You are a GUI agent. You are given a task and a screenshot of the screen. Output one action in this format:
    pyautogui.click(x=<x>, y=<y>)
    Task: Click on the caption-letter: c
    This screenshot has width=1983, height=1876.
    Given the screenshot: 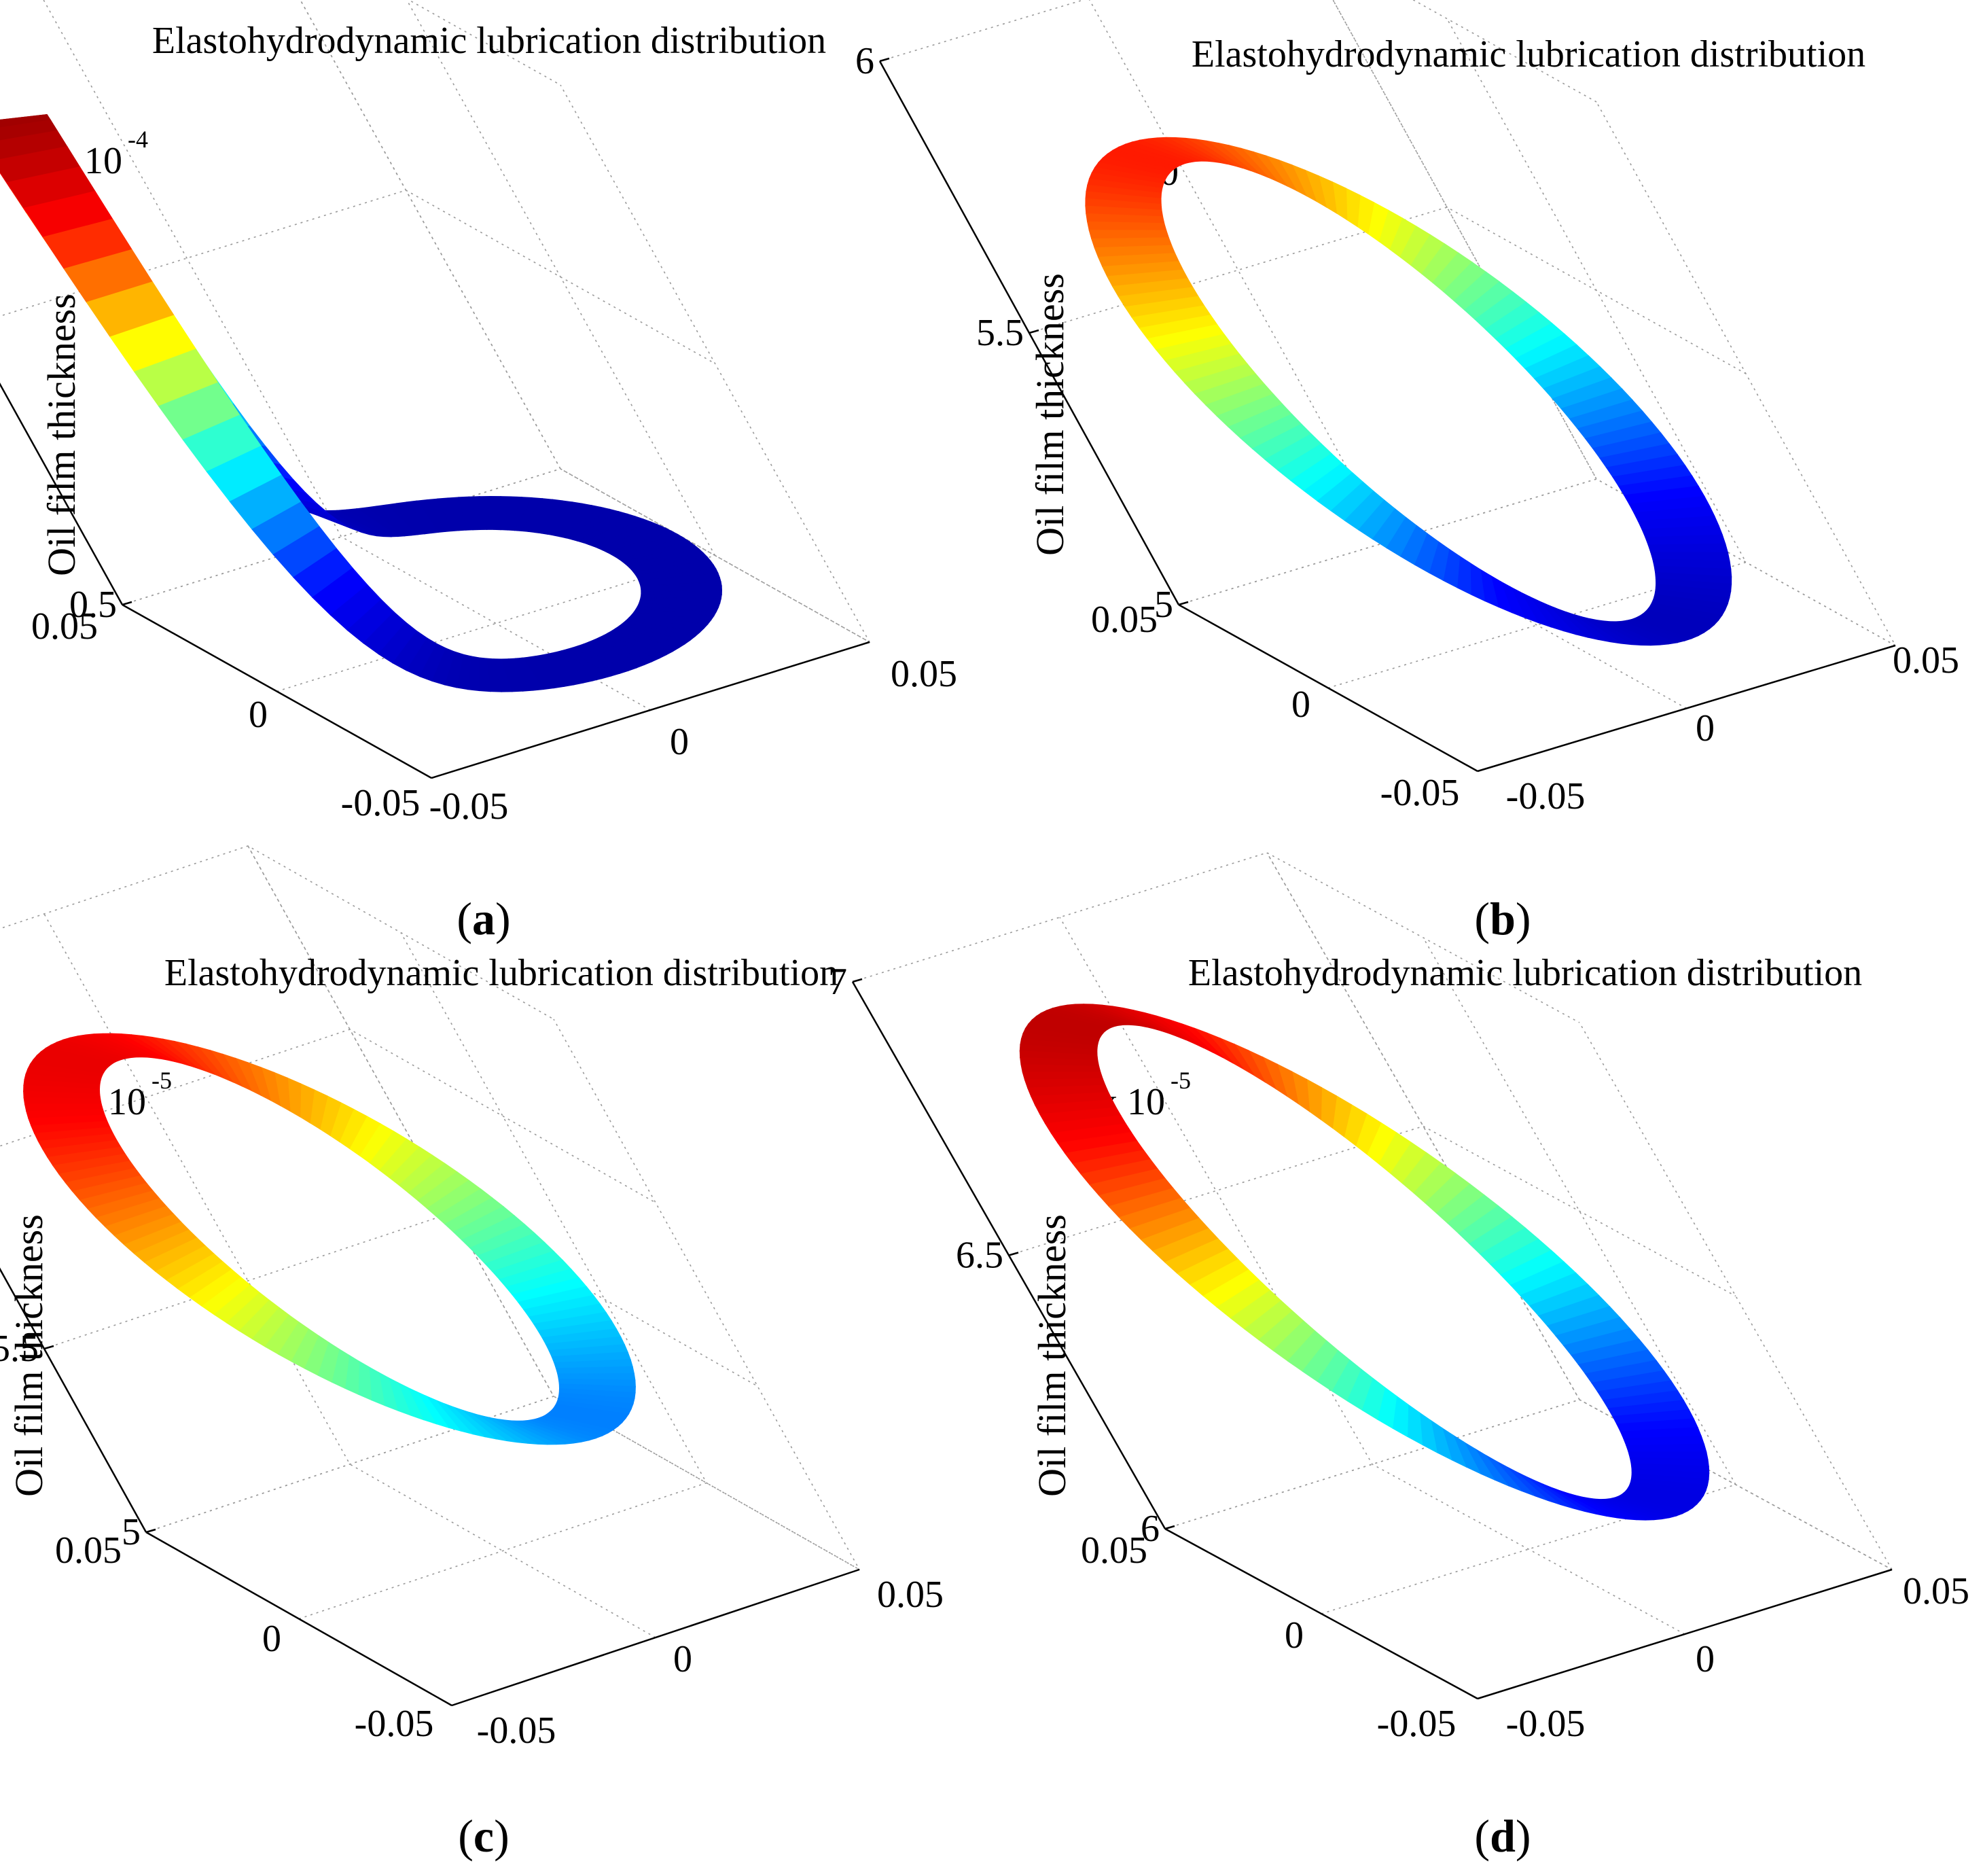 What is the action you would take?
    pyautogui.click(x=484, y=1836)
    